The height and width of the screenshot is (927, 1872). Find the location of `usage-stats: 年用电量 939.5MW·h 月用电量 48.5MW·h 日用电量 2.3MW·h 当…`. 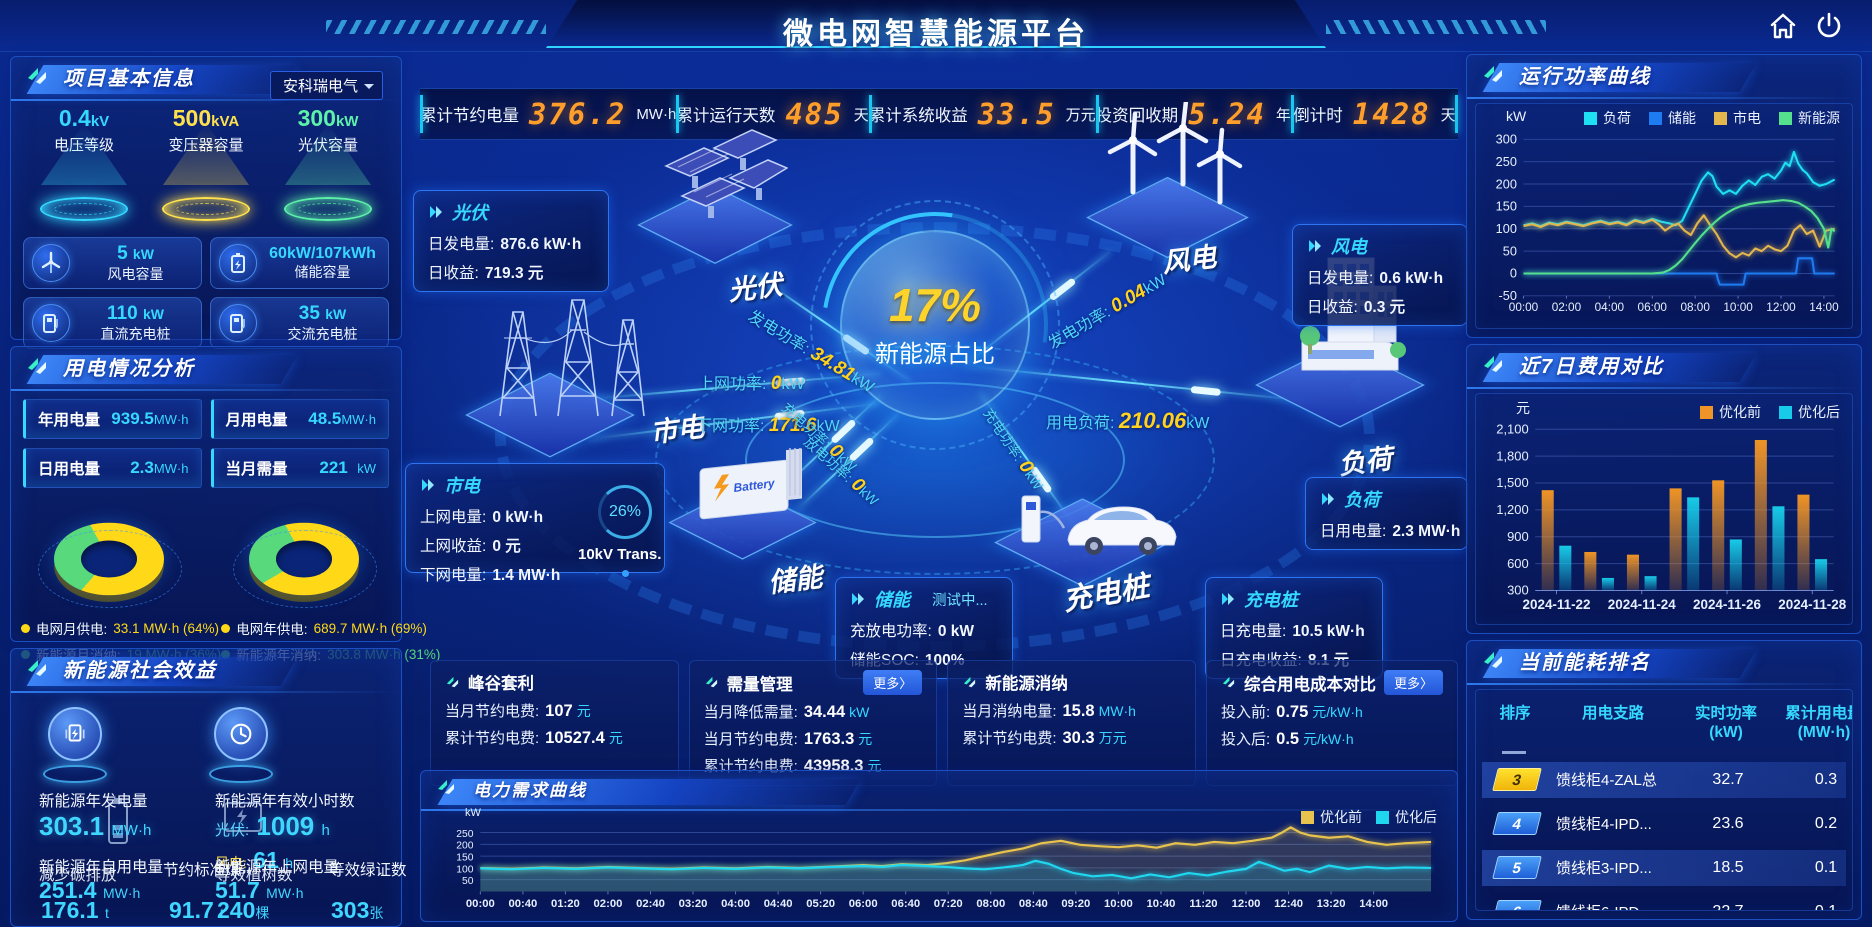

usage-stats: 年用电量 939.5MW·h 月用电量 48.5MW·h 日用电量 2.3MW·h 当… is located at coordinates (206, 437).